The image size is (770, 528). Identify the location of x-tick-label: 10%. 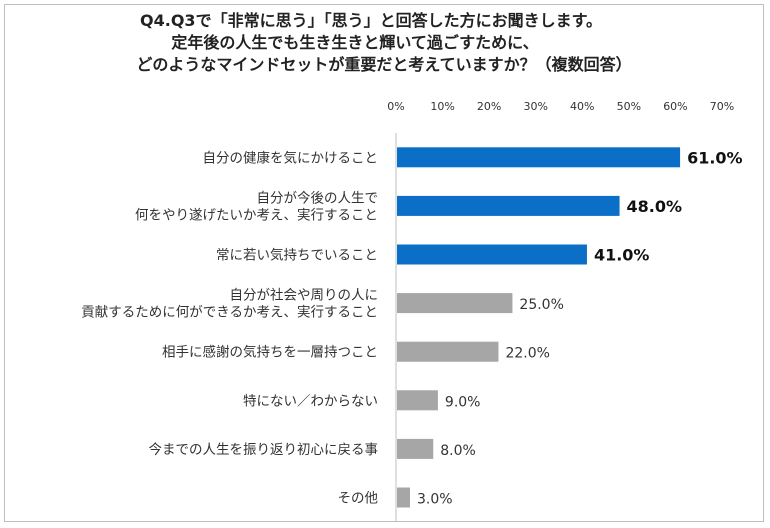
(442, 106).